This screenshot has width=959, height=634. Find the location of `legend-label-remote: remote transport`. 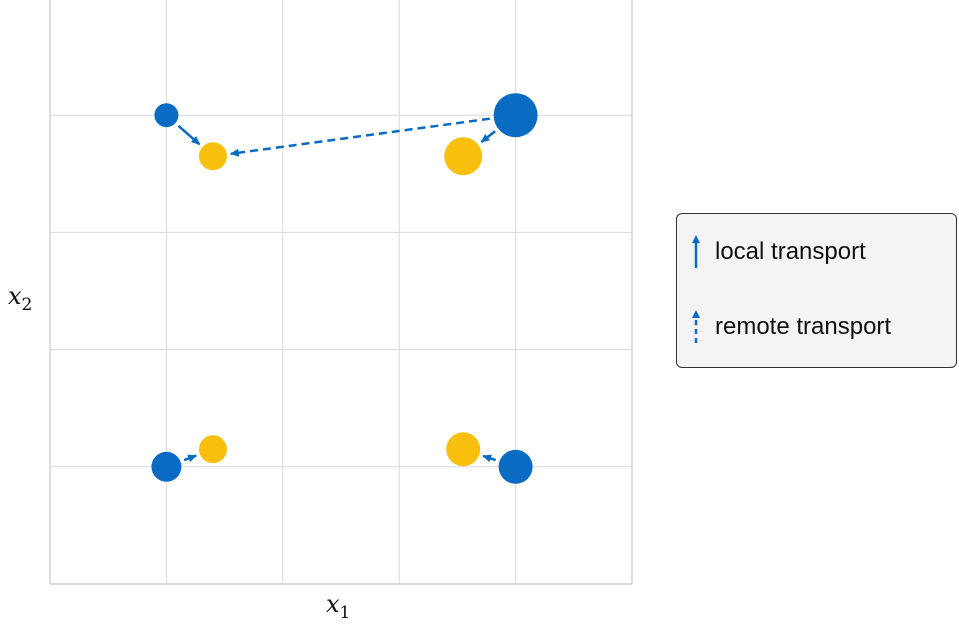

legend-label-remote: remote transport is located at coordinates (803, 326).